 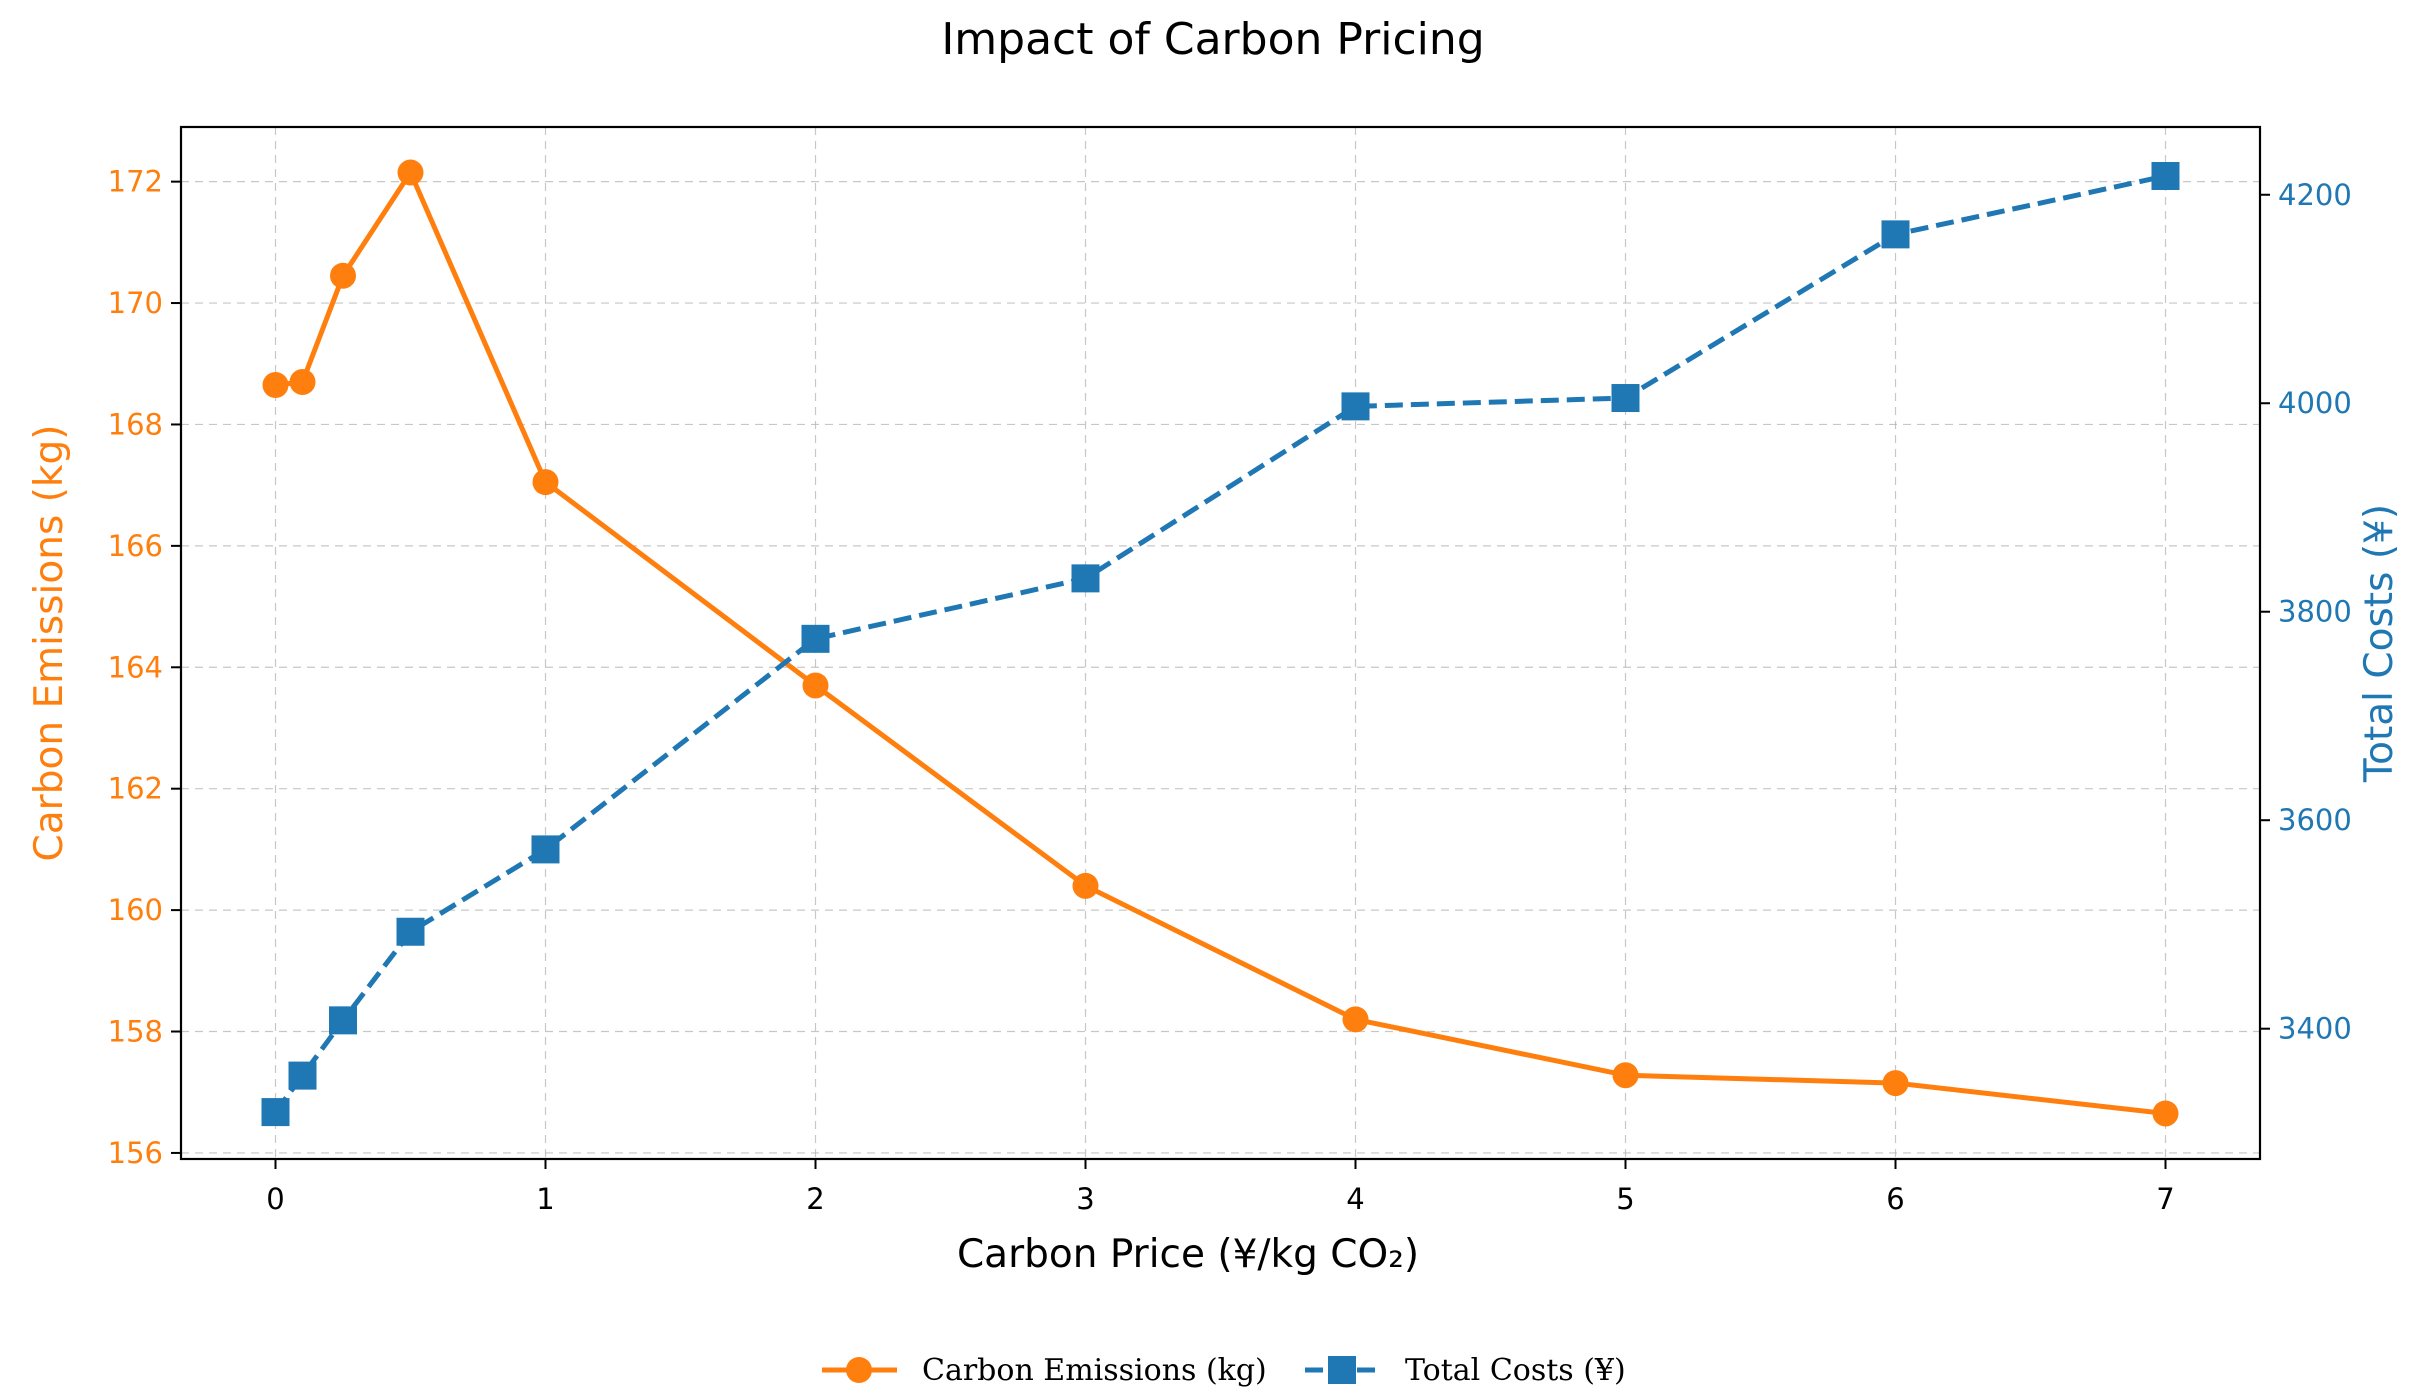 I want to click on y-right-tick-label: 3400, so click(x=2315, y=1029).